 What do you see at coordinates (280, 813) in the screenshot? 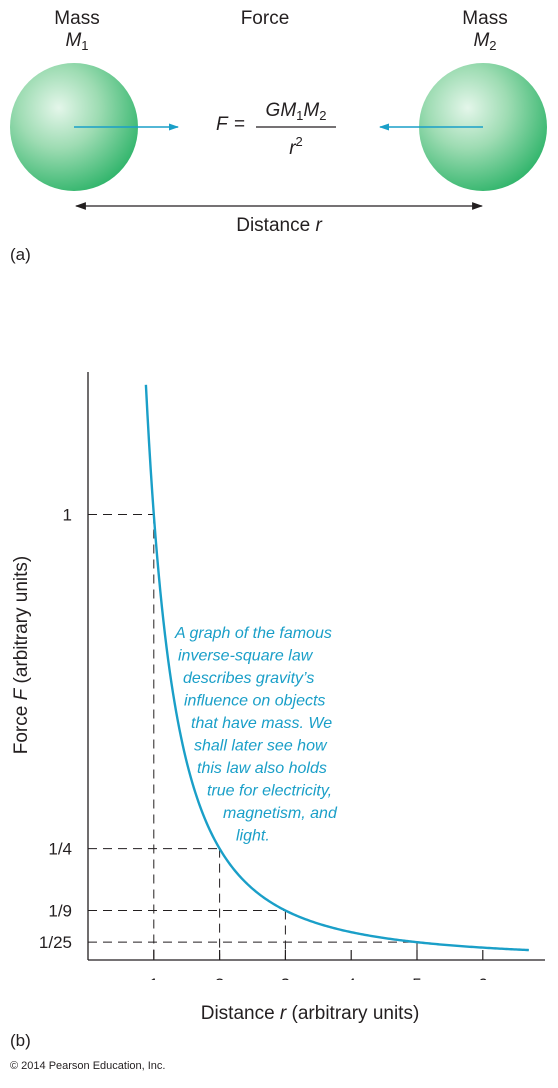
I see `annotation-line-9: magnetism, and` at bounding box center [280, 813].